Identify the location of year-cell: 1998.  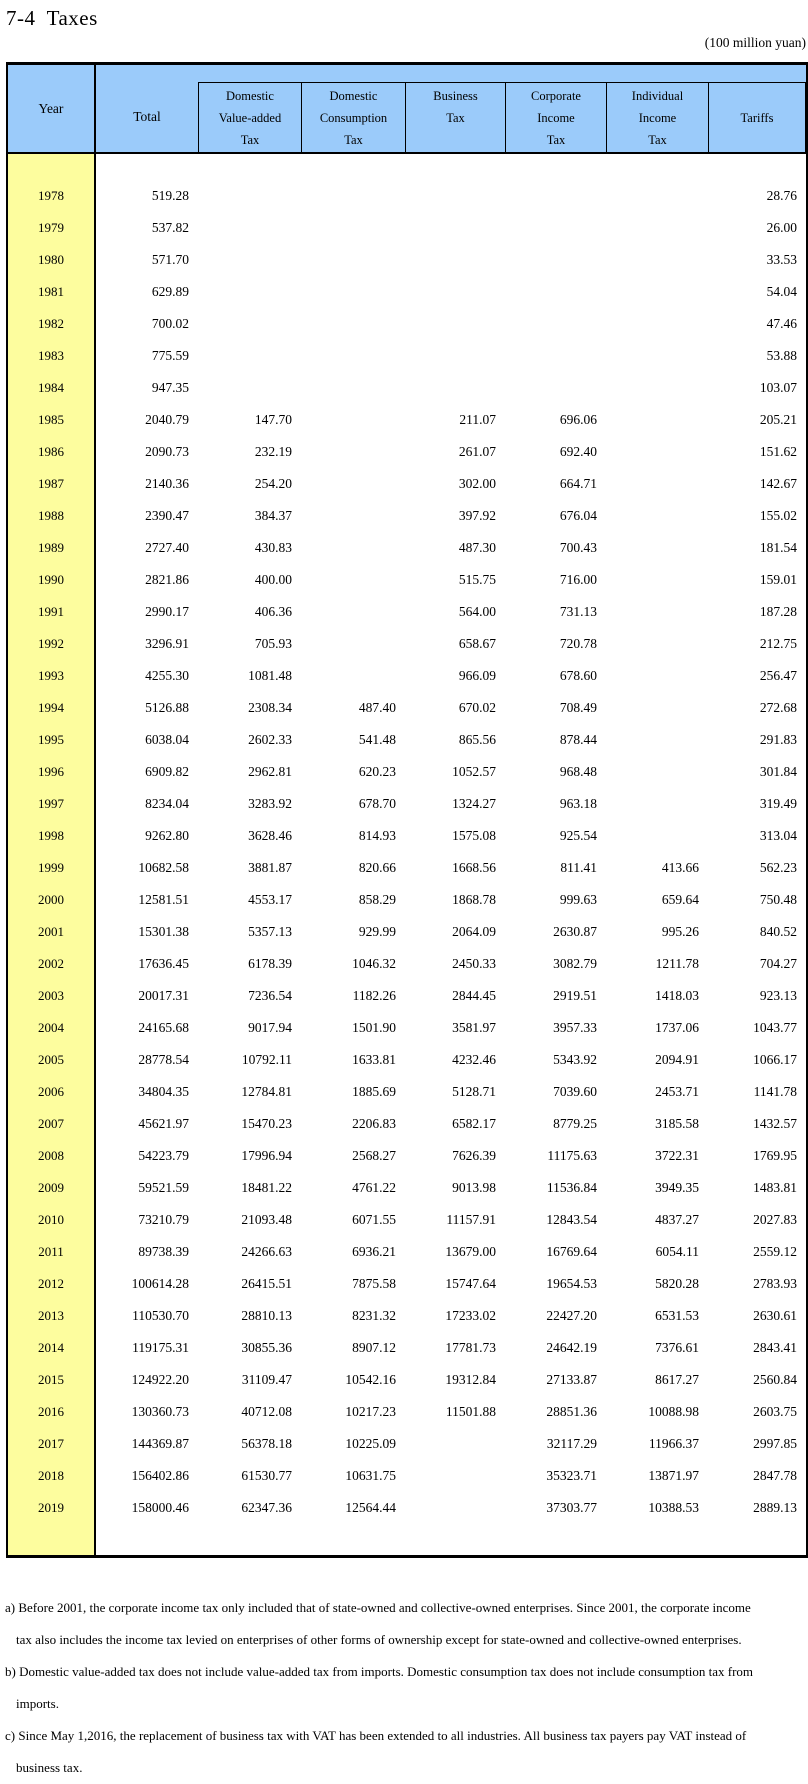
(52, 836).